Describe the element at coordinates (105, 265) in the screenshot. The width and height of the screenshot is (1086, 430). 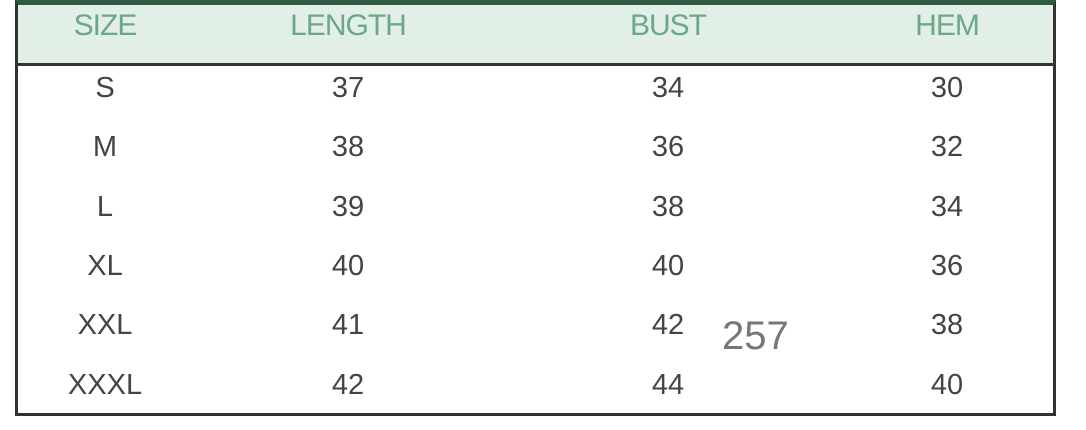
I see `cell-size: XL` at that location.